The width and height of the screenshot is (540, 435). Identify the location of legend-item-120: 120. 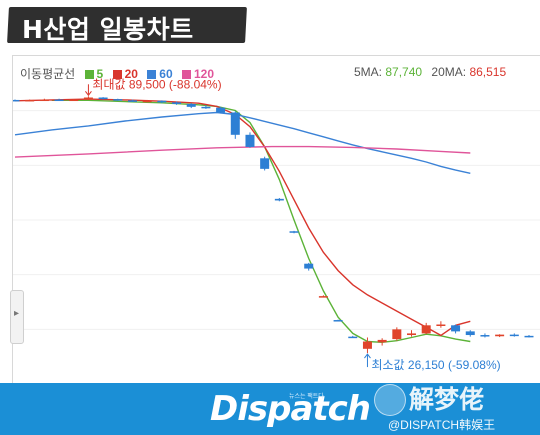
(198, 74).